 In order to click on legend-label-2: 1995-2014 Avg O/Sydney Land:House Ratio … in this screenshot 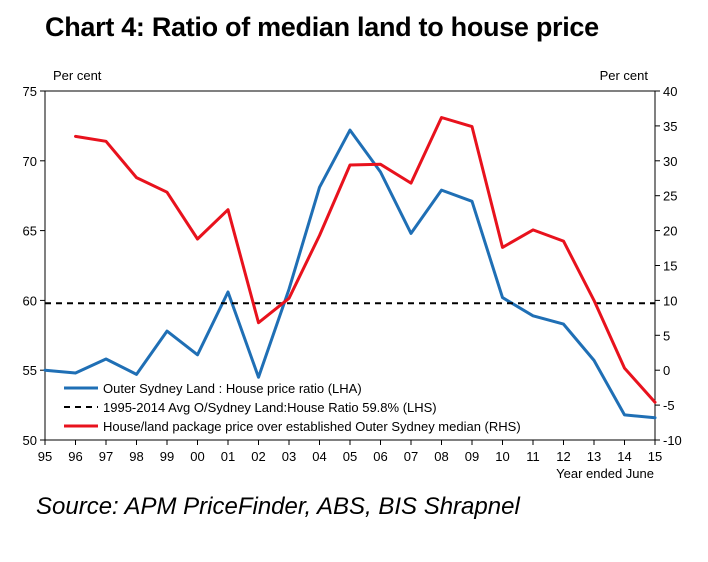, I will do `click(270, 407)`.